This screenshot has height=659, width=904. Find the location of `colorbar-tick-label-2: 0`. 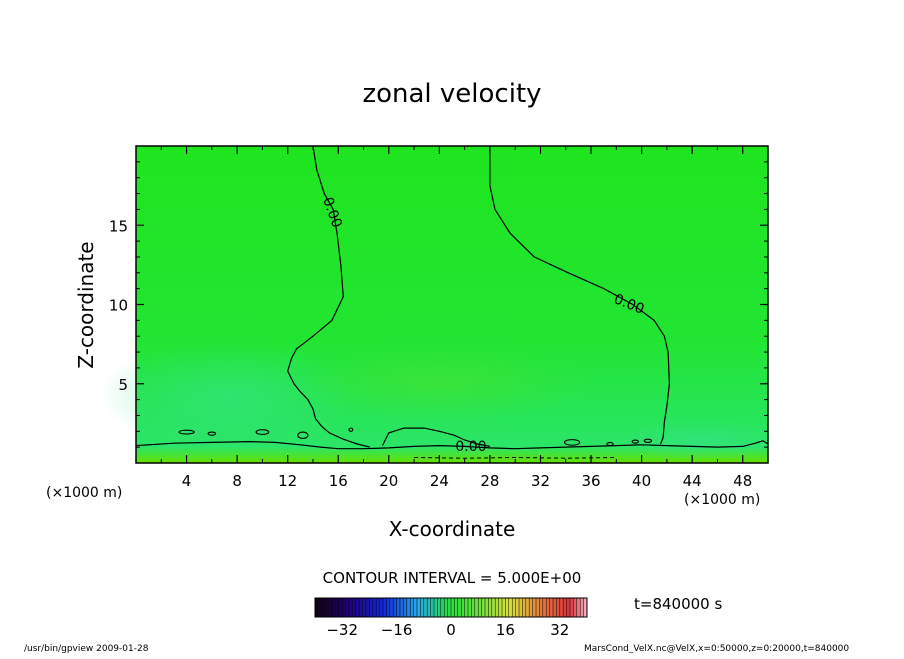

colorbar-tick-label-2: 0 is located at coordinates (451, 630).